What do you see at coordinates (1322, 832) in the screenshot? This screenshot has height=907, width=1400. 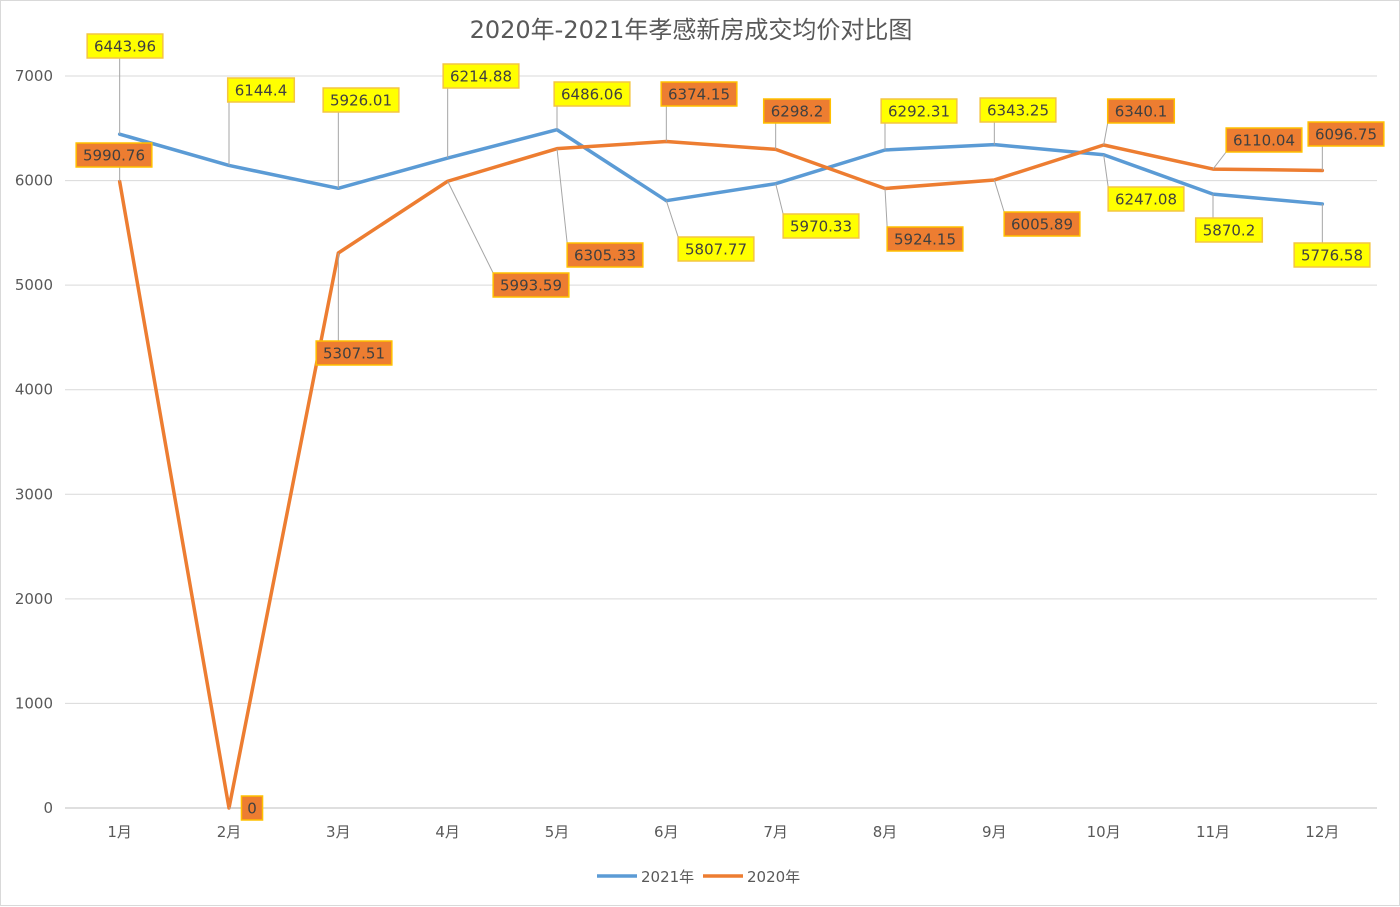 I see `x-tick-label: 12月` at bounding box center [1322, 832].